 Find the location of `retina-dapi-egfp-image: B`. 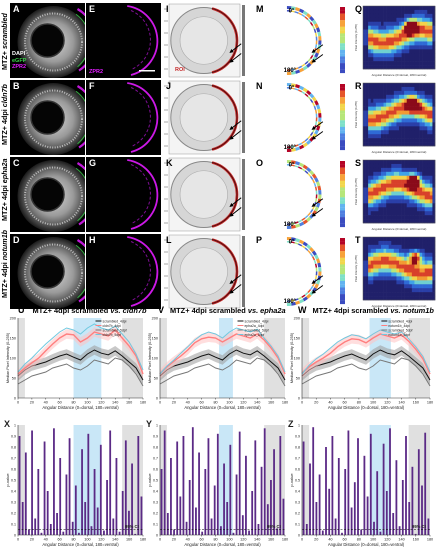

retina-dapi-egfp-image: B is located at coordinates (47, 117).